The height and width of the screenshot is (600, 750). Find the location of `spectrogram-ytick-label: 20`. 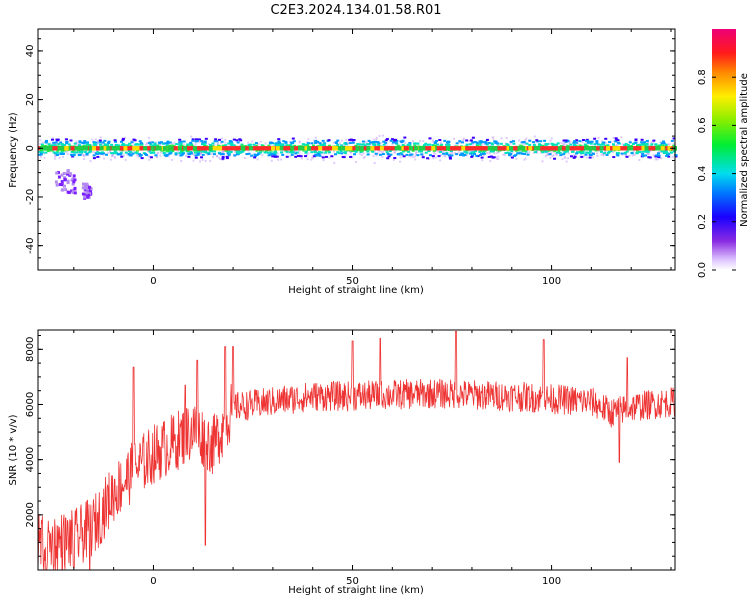

spectrogram-ytick-label: 20 is located at coordinates (30, 99).